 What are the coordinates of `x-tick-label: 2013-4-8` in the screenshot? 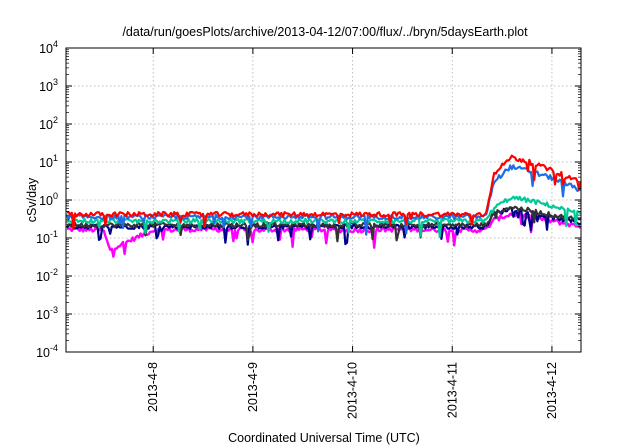 It's located at (153, 387).